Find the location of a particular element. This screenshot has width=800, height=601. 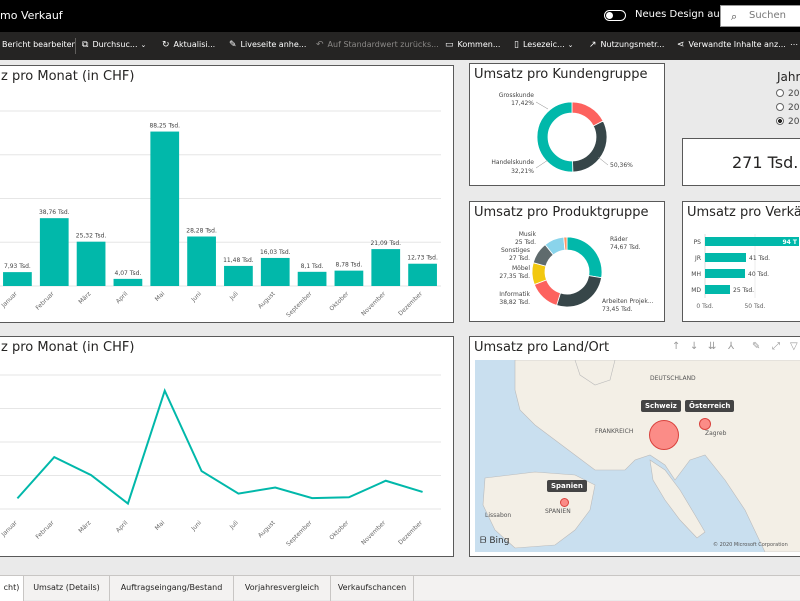

tab-vorjahresvergleich: Vorjahresvergleich is located at coordinates (282, 588).